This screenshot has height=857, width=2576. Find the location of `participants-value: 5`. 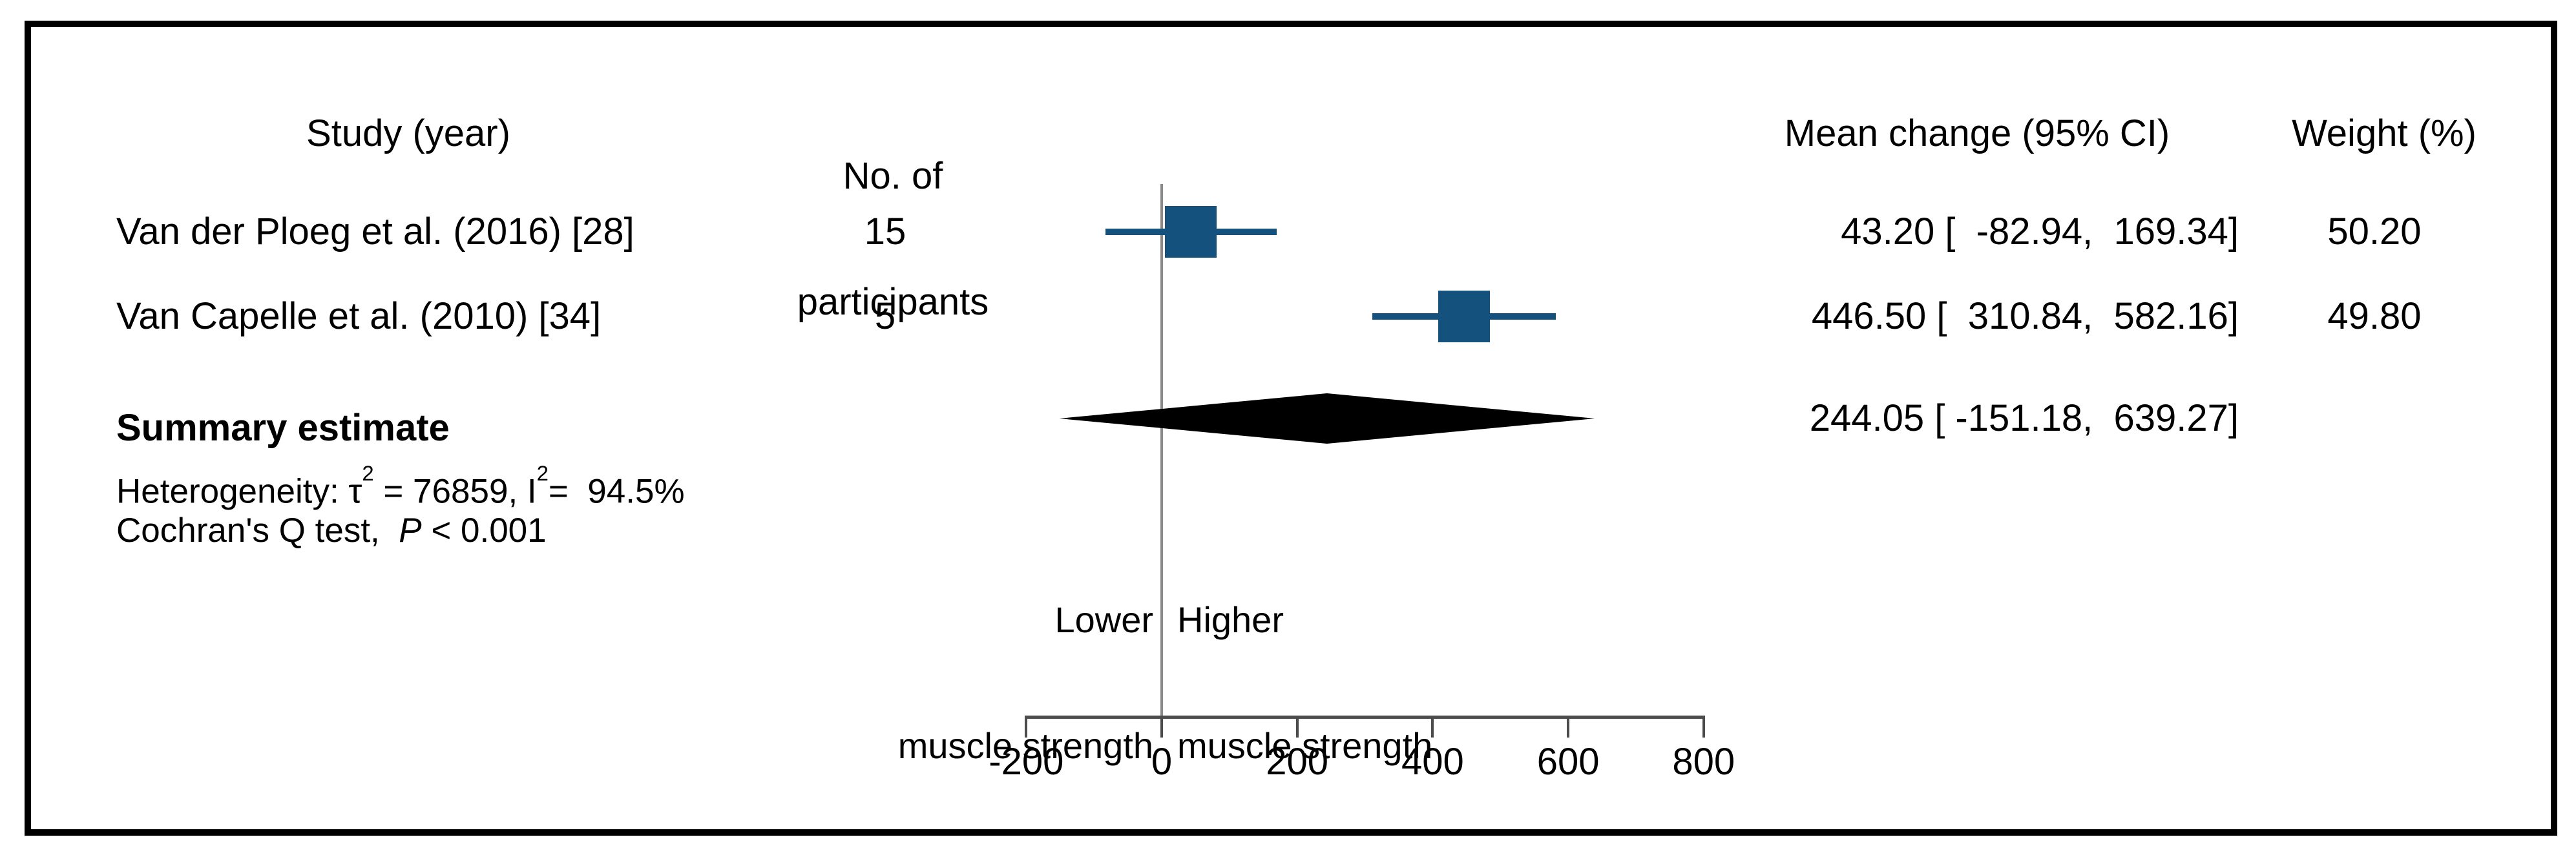

participants-value: 5 is located at coordinates (885, 316).